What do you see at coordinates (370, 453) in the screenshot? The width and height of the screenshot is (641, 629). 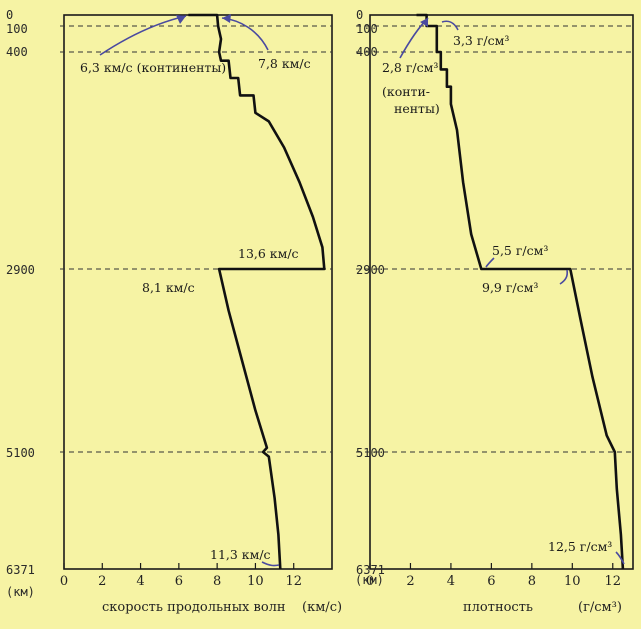 I see `depth-label-right-5100: 5100` at bounding box center [370, 453].